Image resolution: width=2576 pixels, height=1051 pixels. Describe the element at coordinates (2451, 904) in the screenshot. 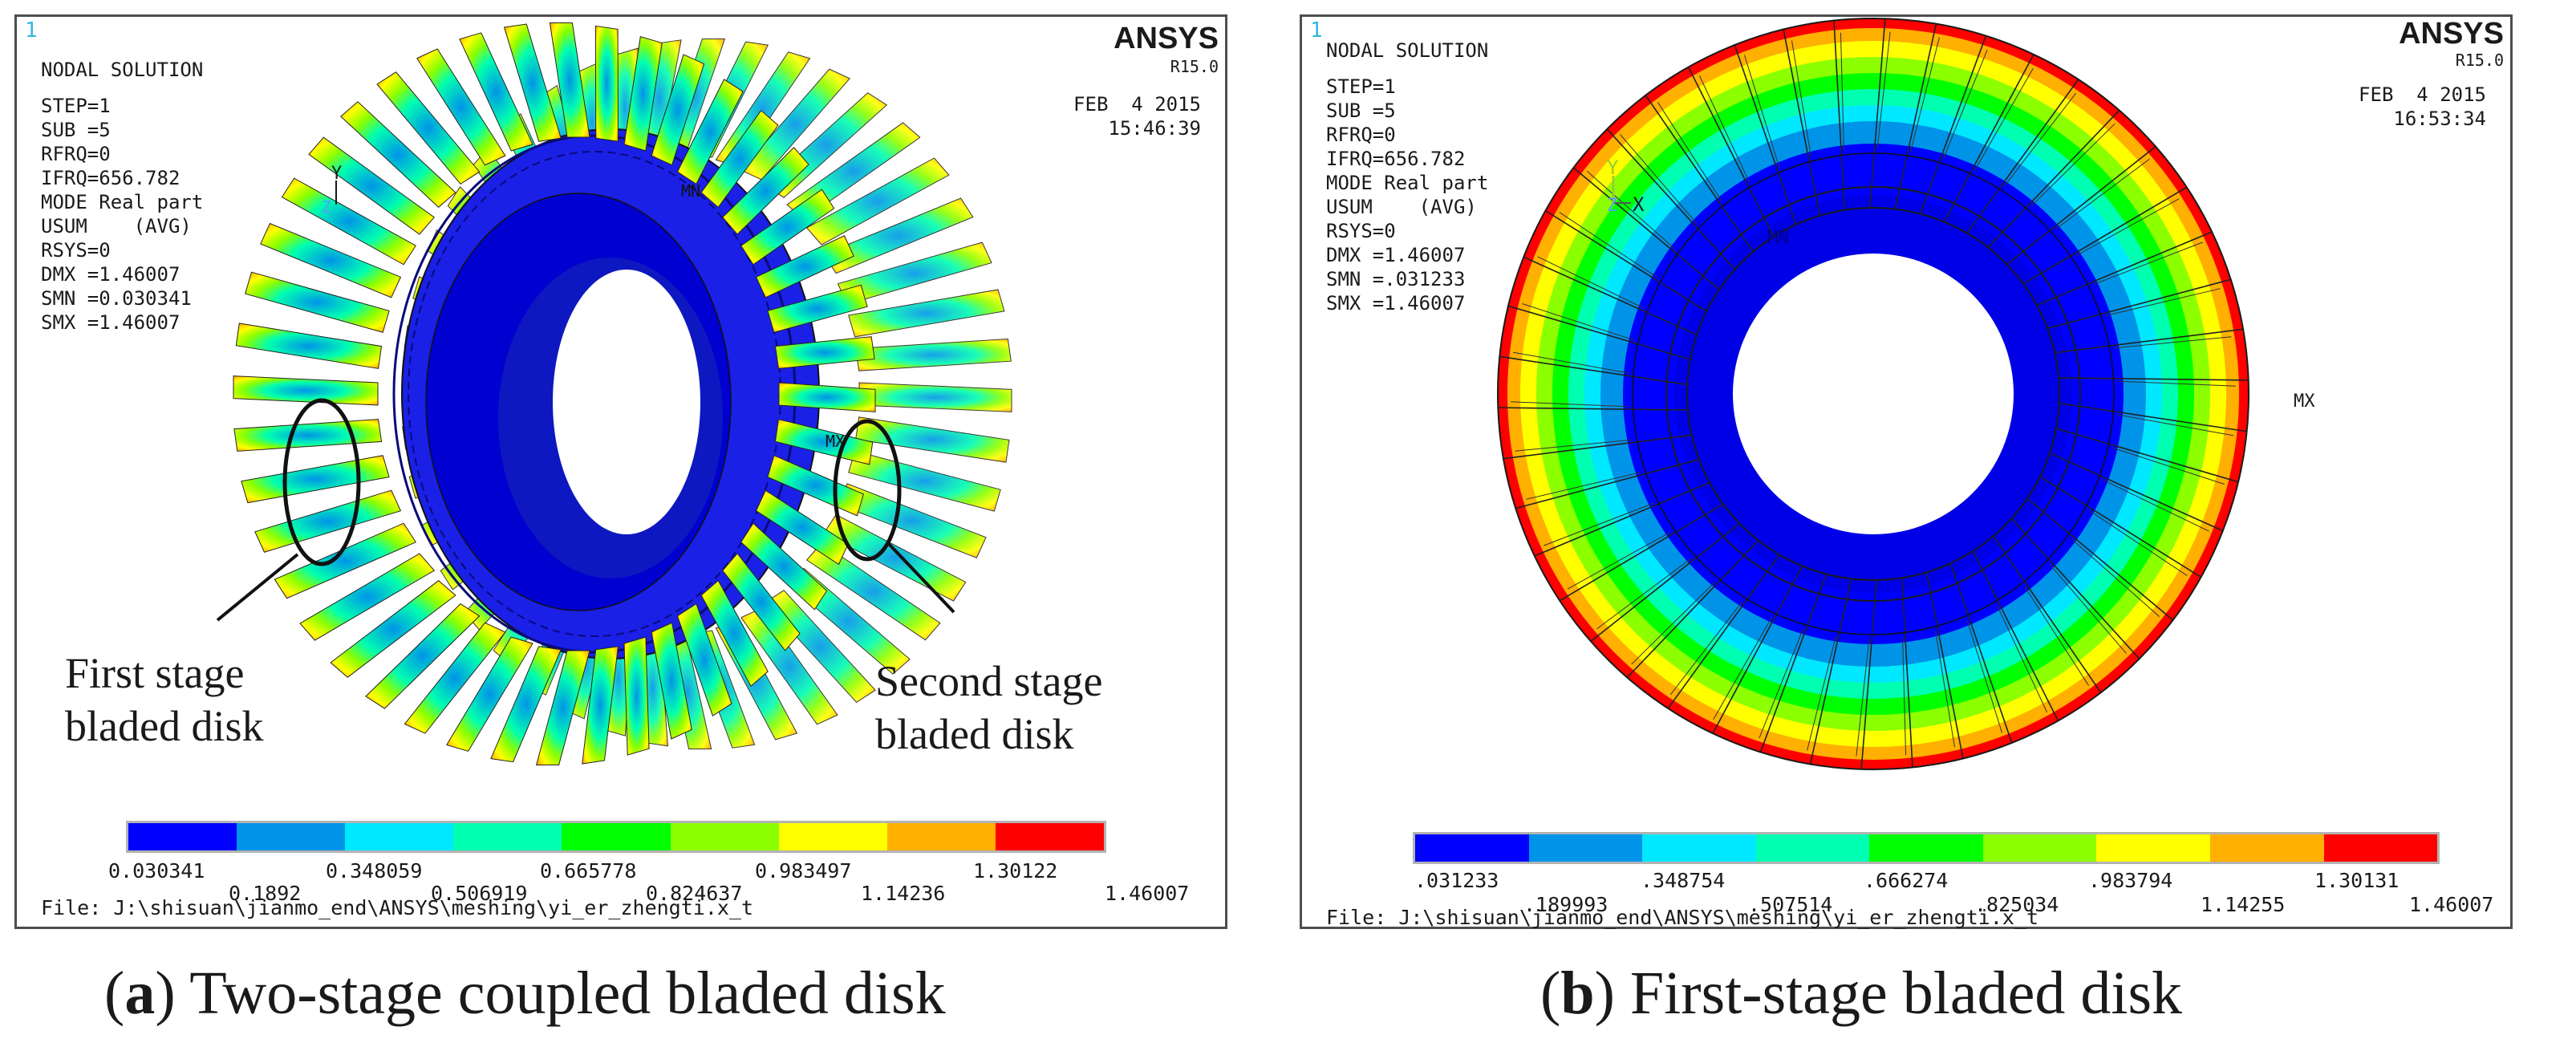

I see `legend-tick: 1.46007` at that location.